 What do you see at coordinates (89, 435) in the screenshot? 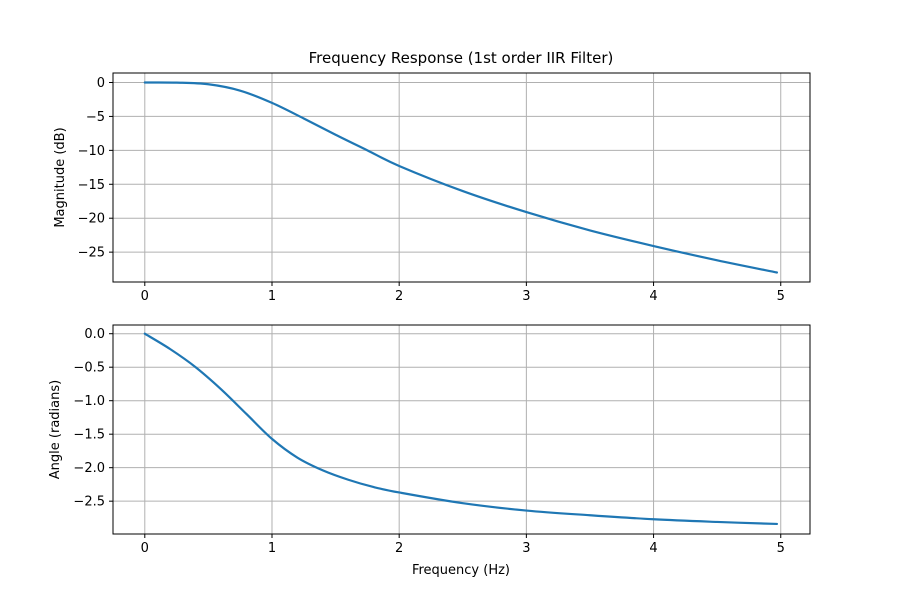
I see `phase-ytick-label: −1.5` at bounding box center [89, 435].